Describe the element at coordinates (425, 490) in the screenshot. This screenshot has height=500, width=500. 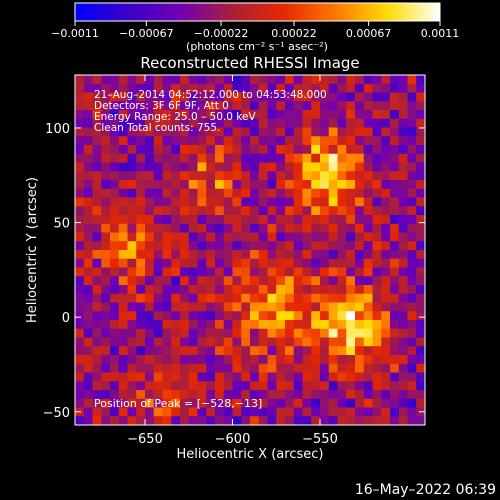
I see `footer-date: 16–May–2022 06:39` at that location.